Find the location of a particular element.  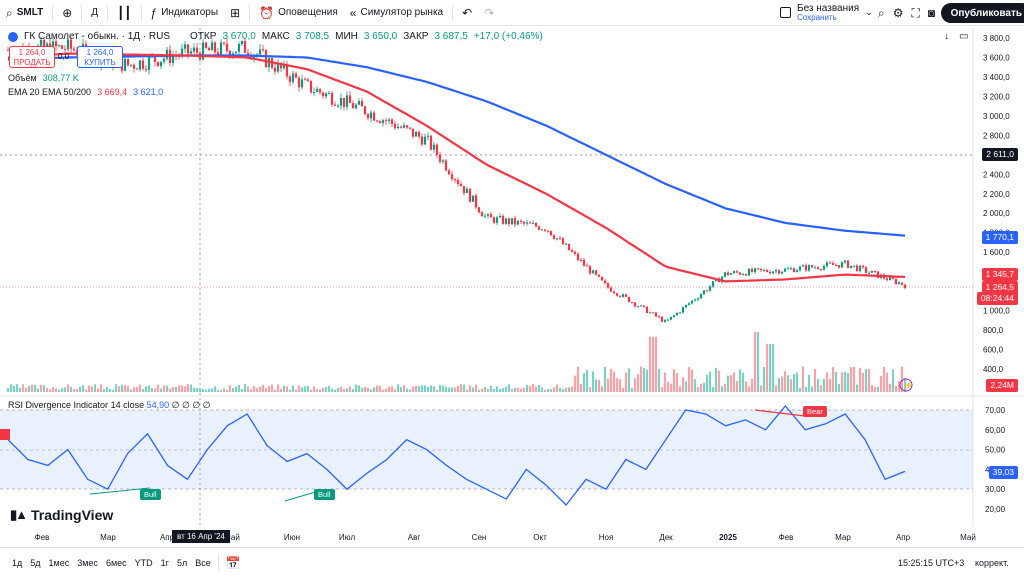

redo-button: ↷ is located at coordinates (489, 13).